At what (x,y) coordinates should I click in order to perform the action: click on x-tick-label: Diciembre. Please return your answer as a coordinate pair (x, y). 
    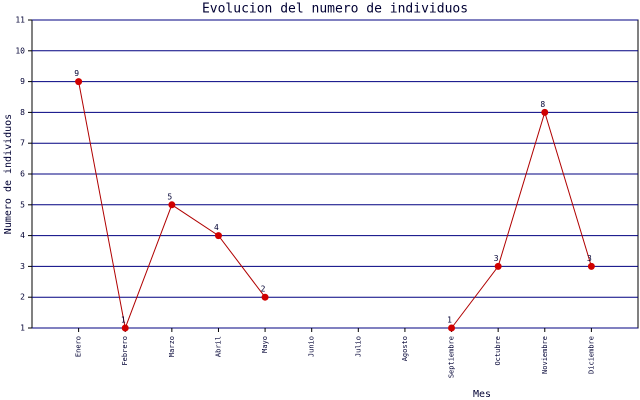
    Looking at the image, I should click on (591, 355).